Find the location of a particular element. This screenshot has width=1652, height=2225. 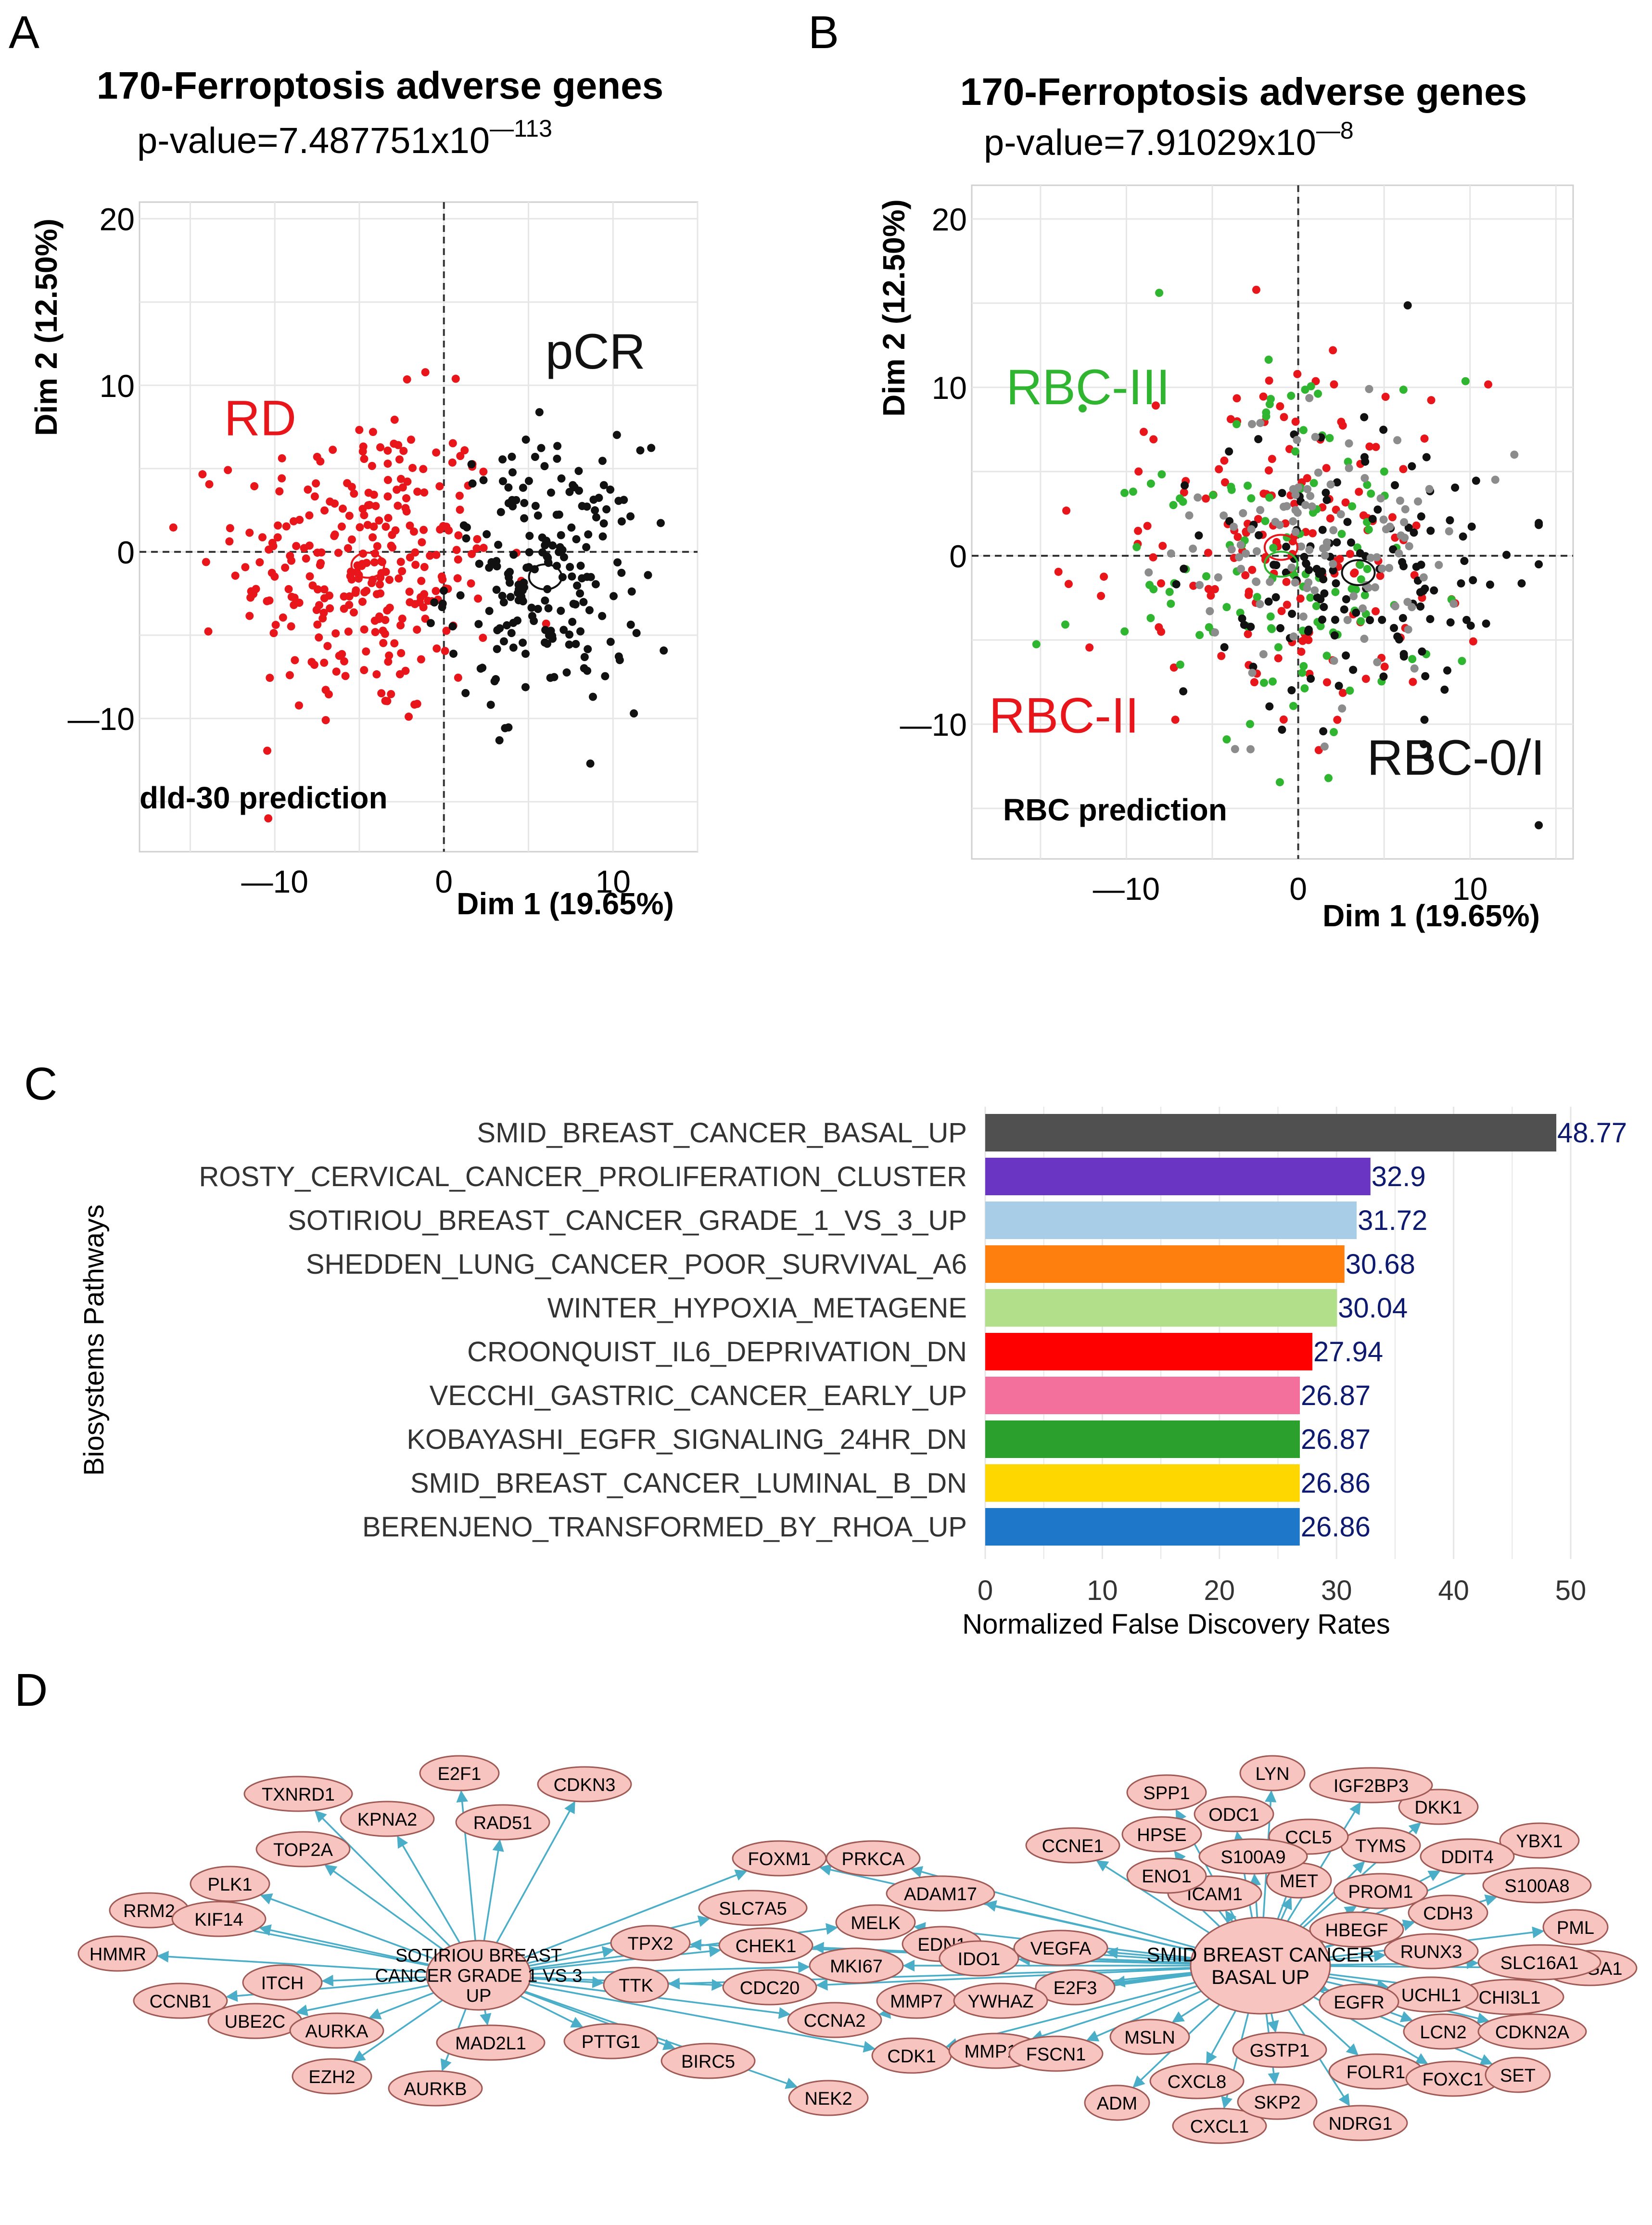

gene-node-label: SLC16A1 is located at coordinates (1539, 1963).